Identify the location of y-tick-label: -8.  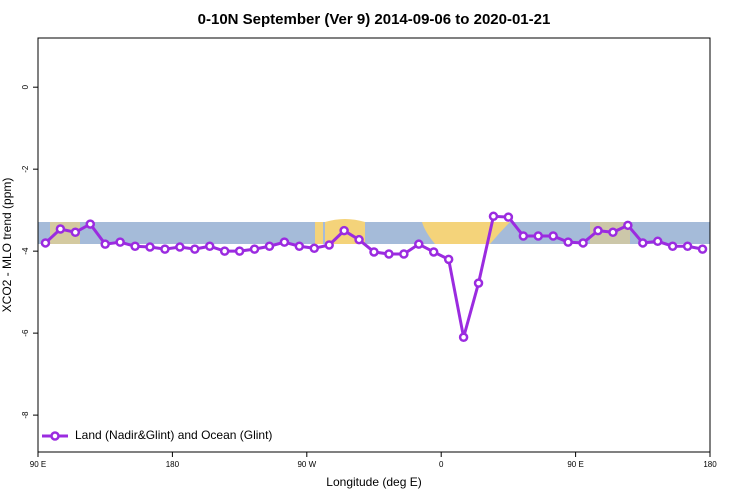
(25, 415).